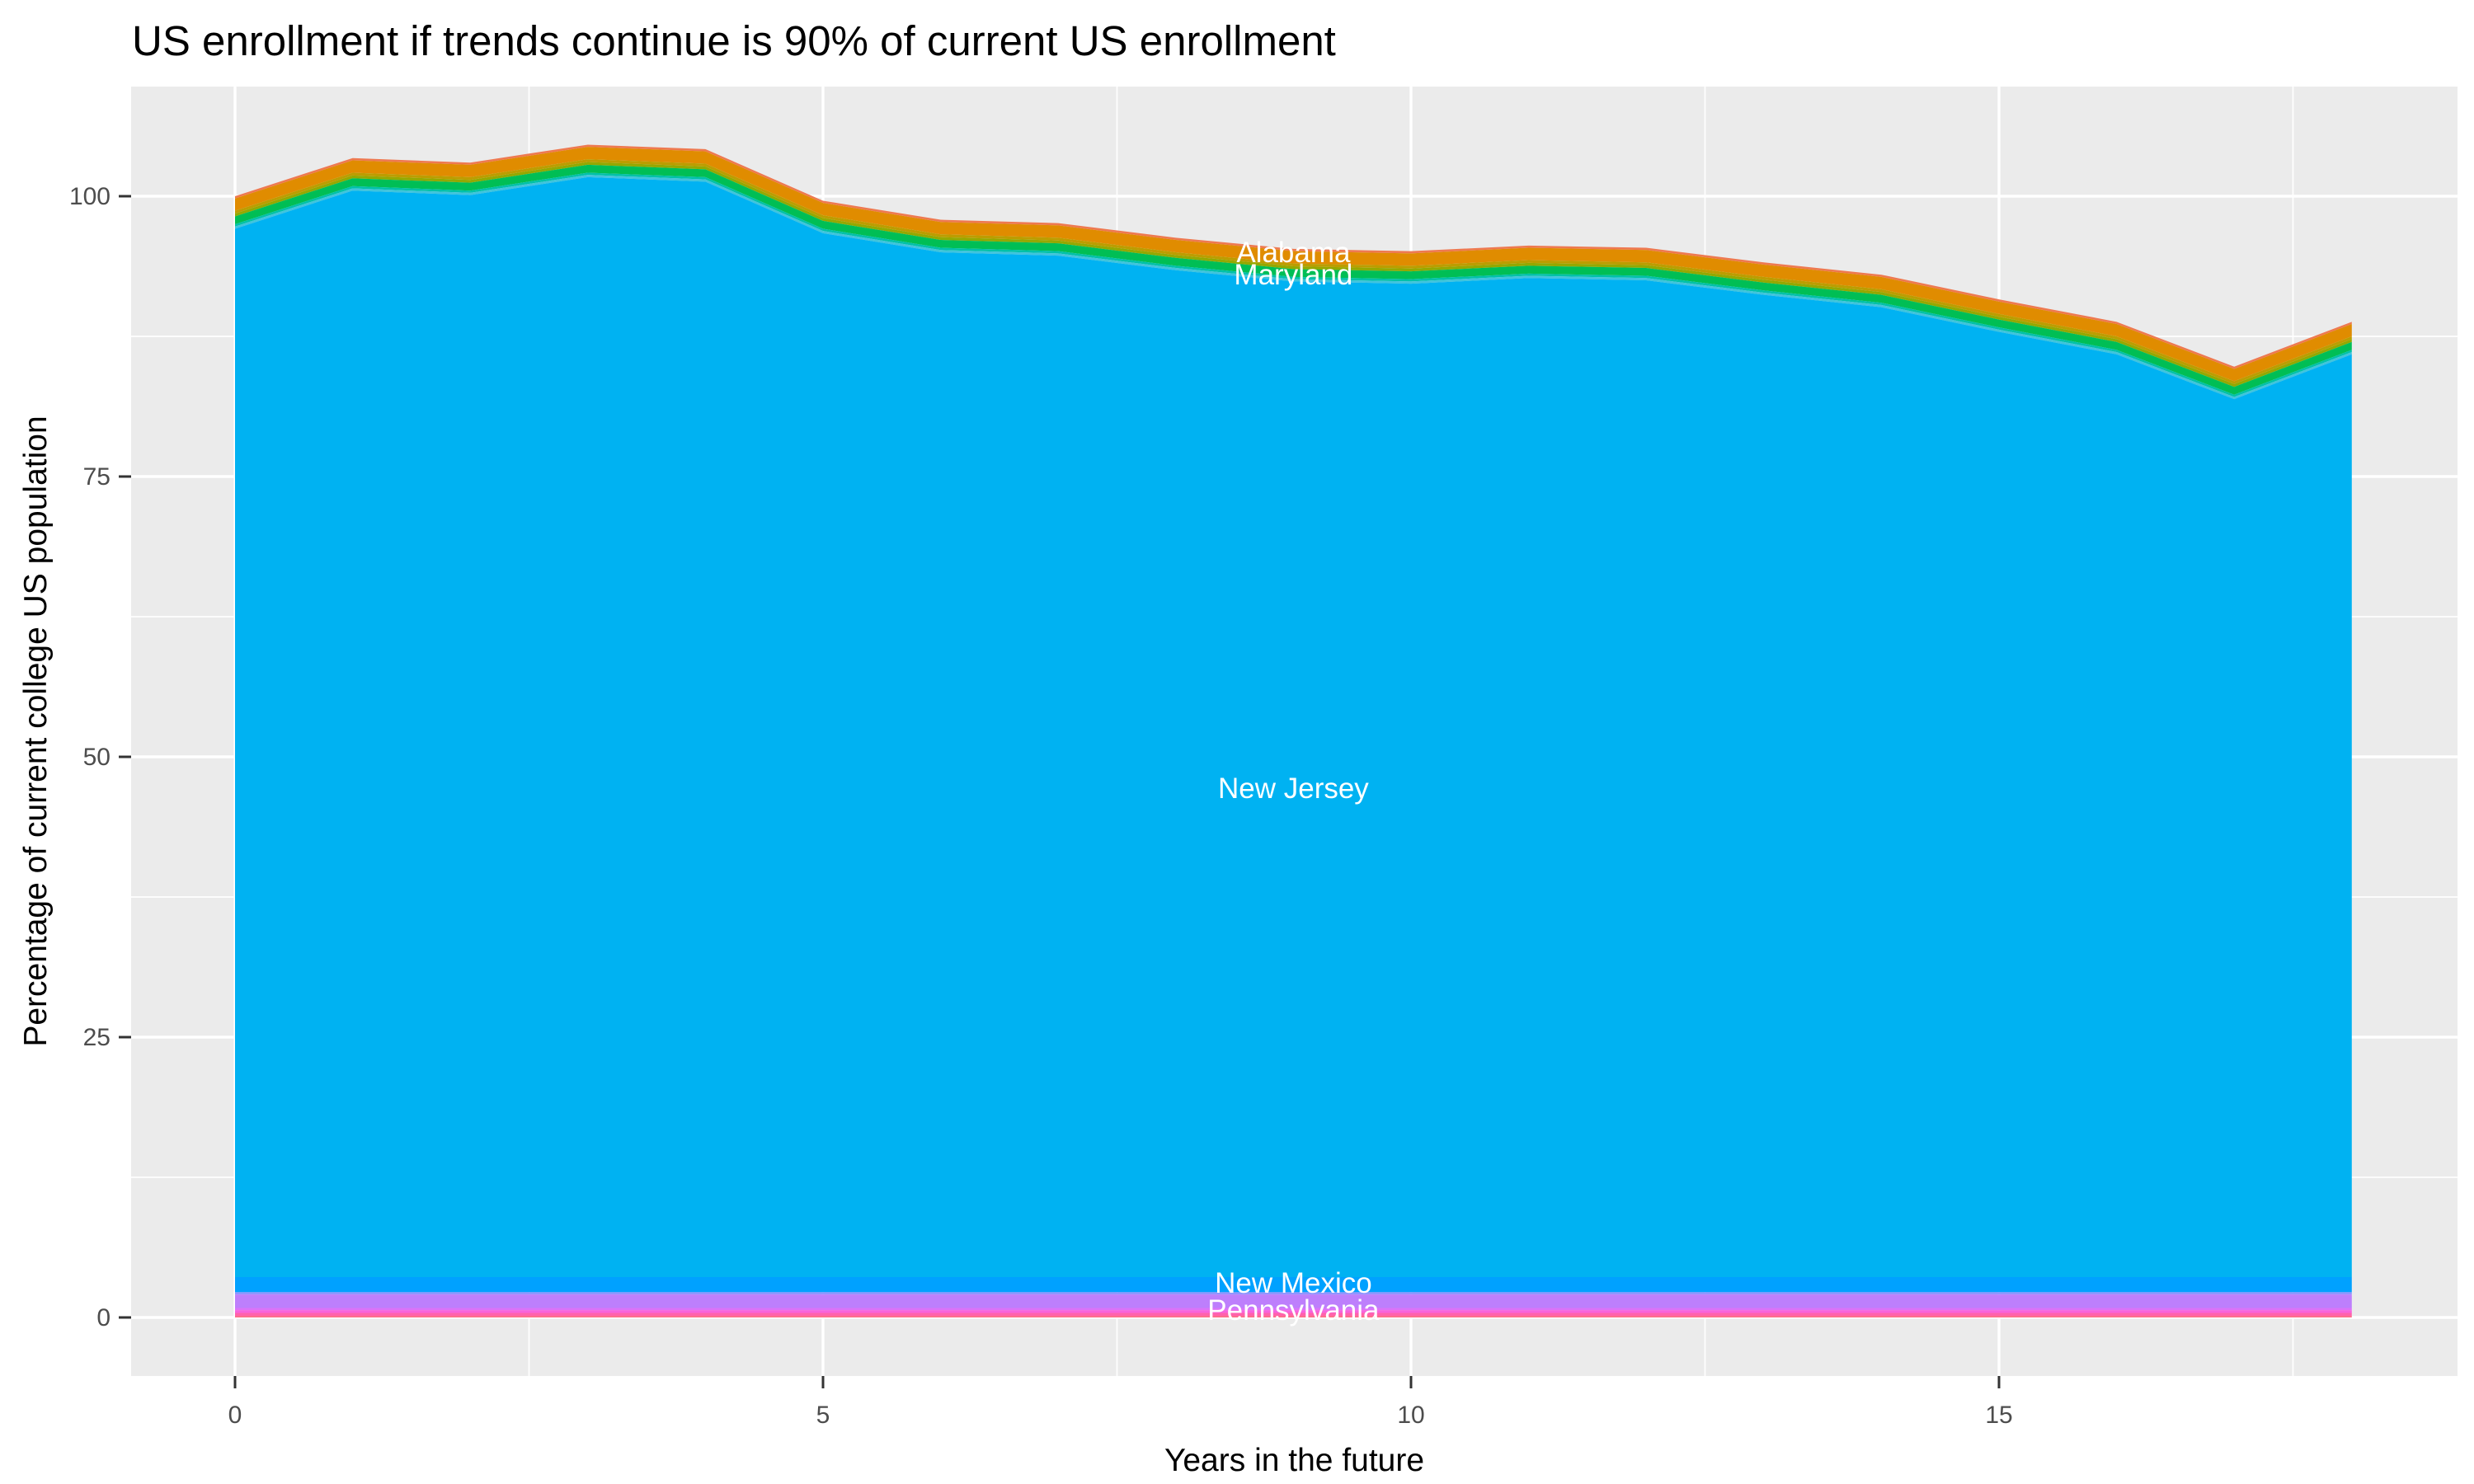 This screenshot has width=2474, height=1484. Describe the element at coordinates (90, 196) in the screenshot. I see `y-tick-label: 100` at that location.